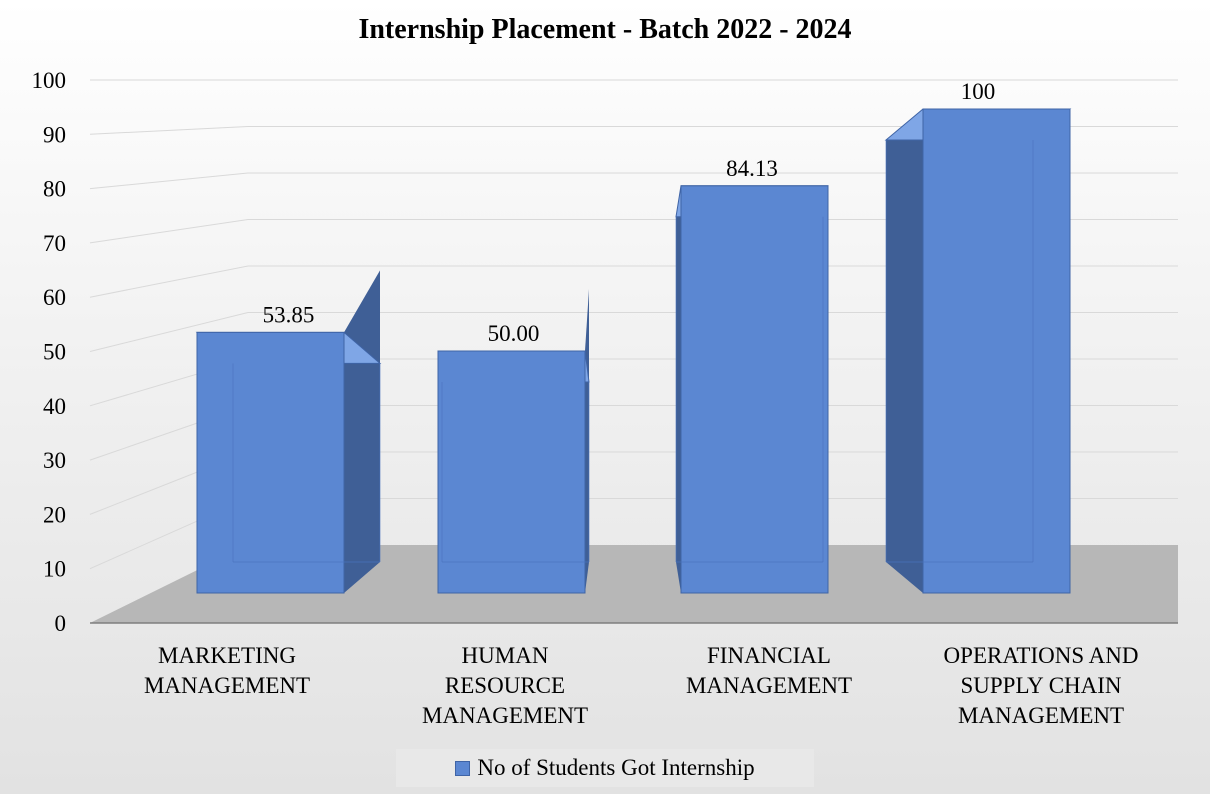 The width and height of the screenshot is (1210, 794). What do you see at coordinates (616, 767) in the screenshot?
I see `legend-label: No of Students Got Internship` at bounding box center [616, 767].